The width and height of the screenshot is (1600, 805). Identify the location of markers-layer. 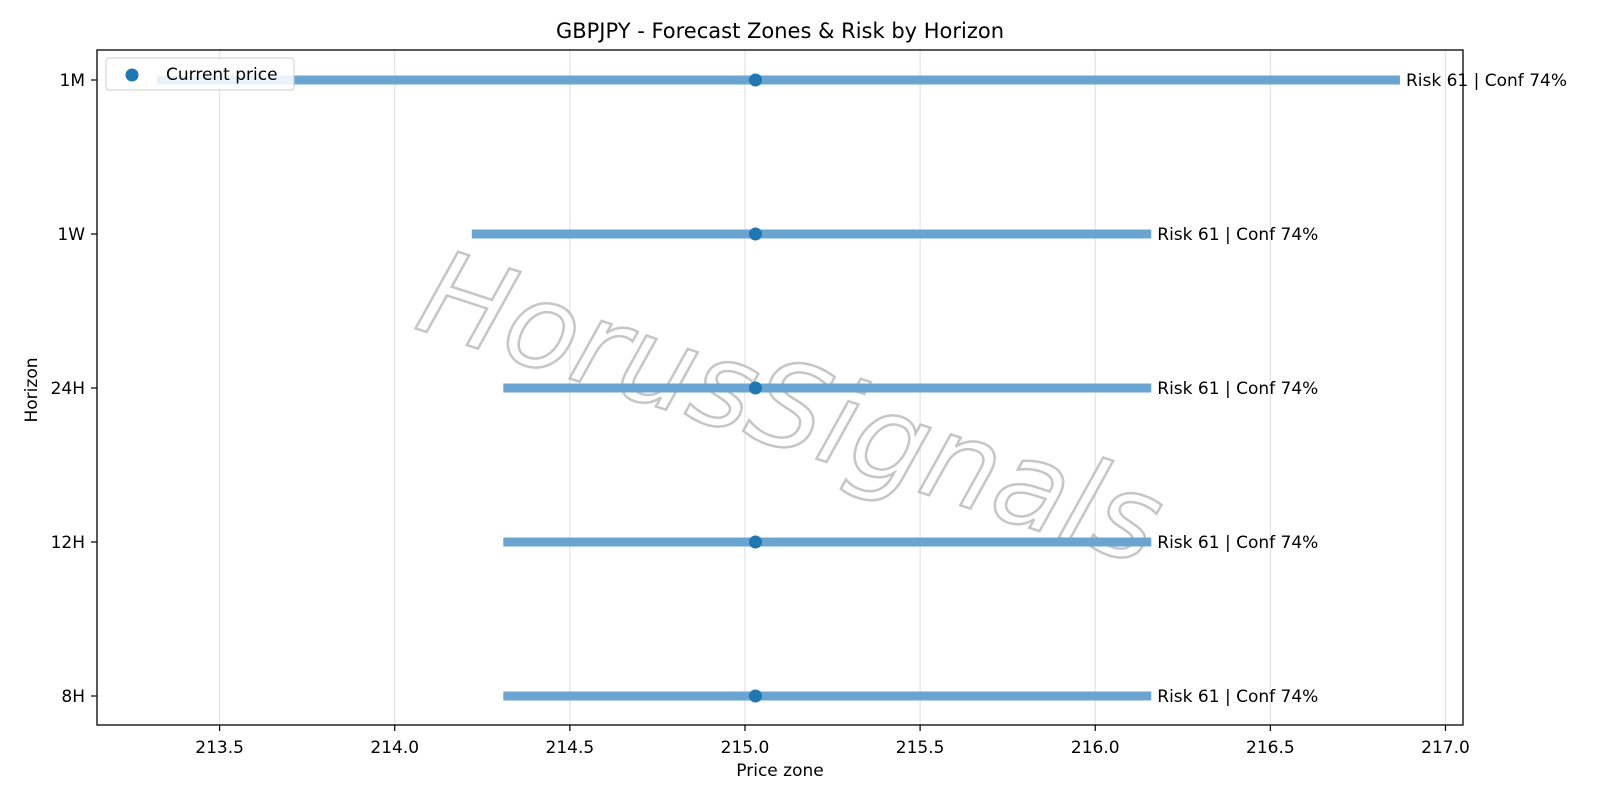
(755, 388).